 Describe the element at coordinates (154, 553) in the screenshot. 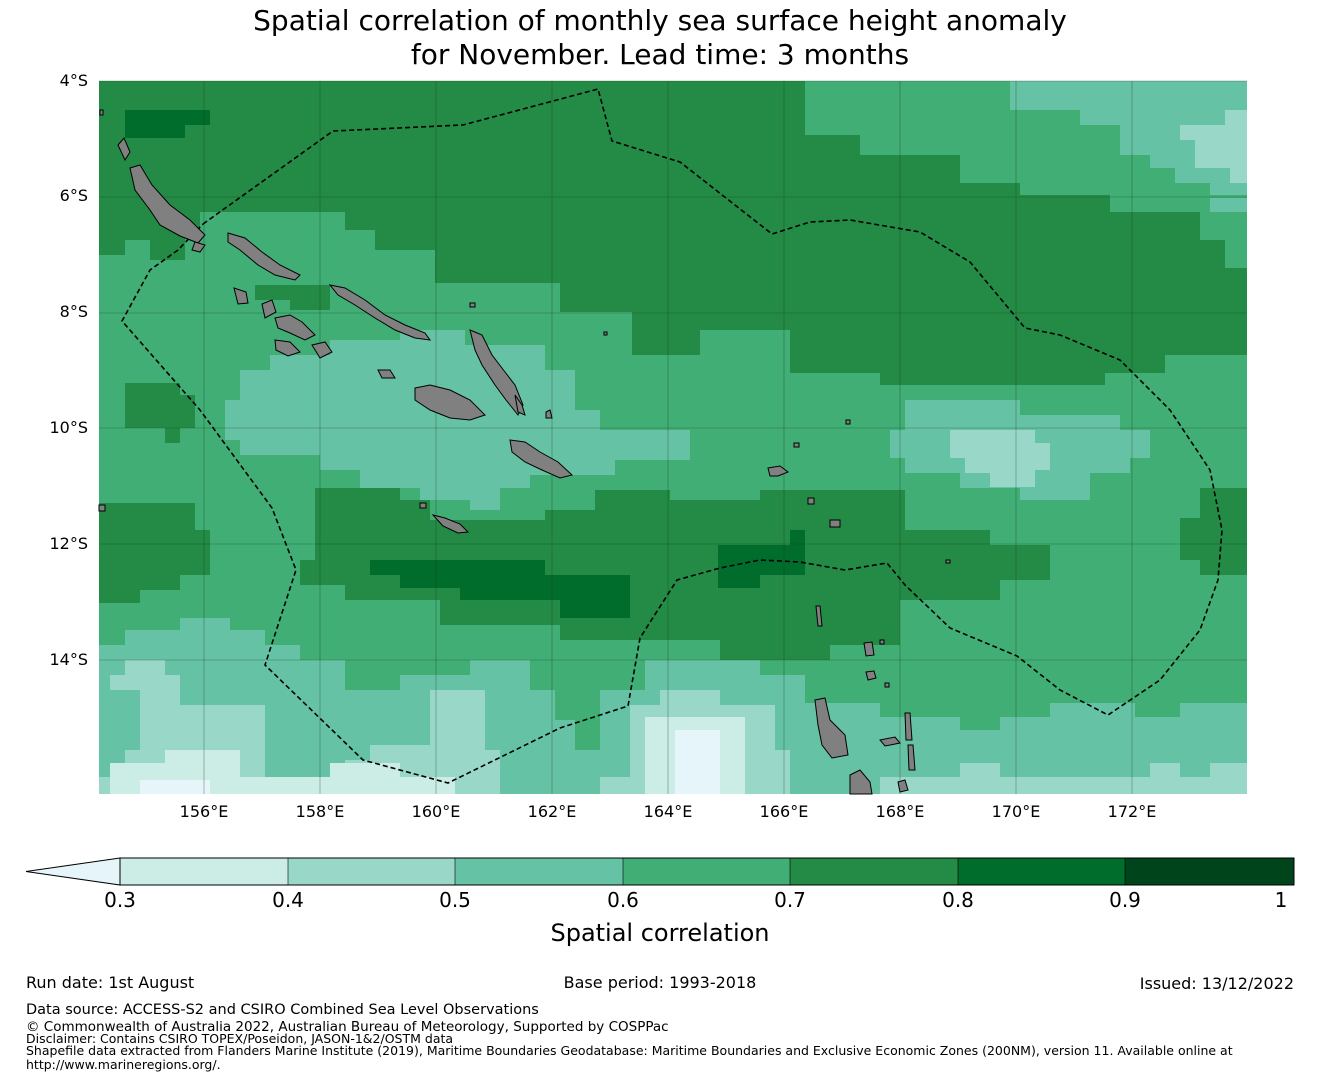

I see `field-region-07-08-west` at that location.